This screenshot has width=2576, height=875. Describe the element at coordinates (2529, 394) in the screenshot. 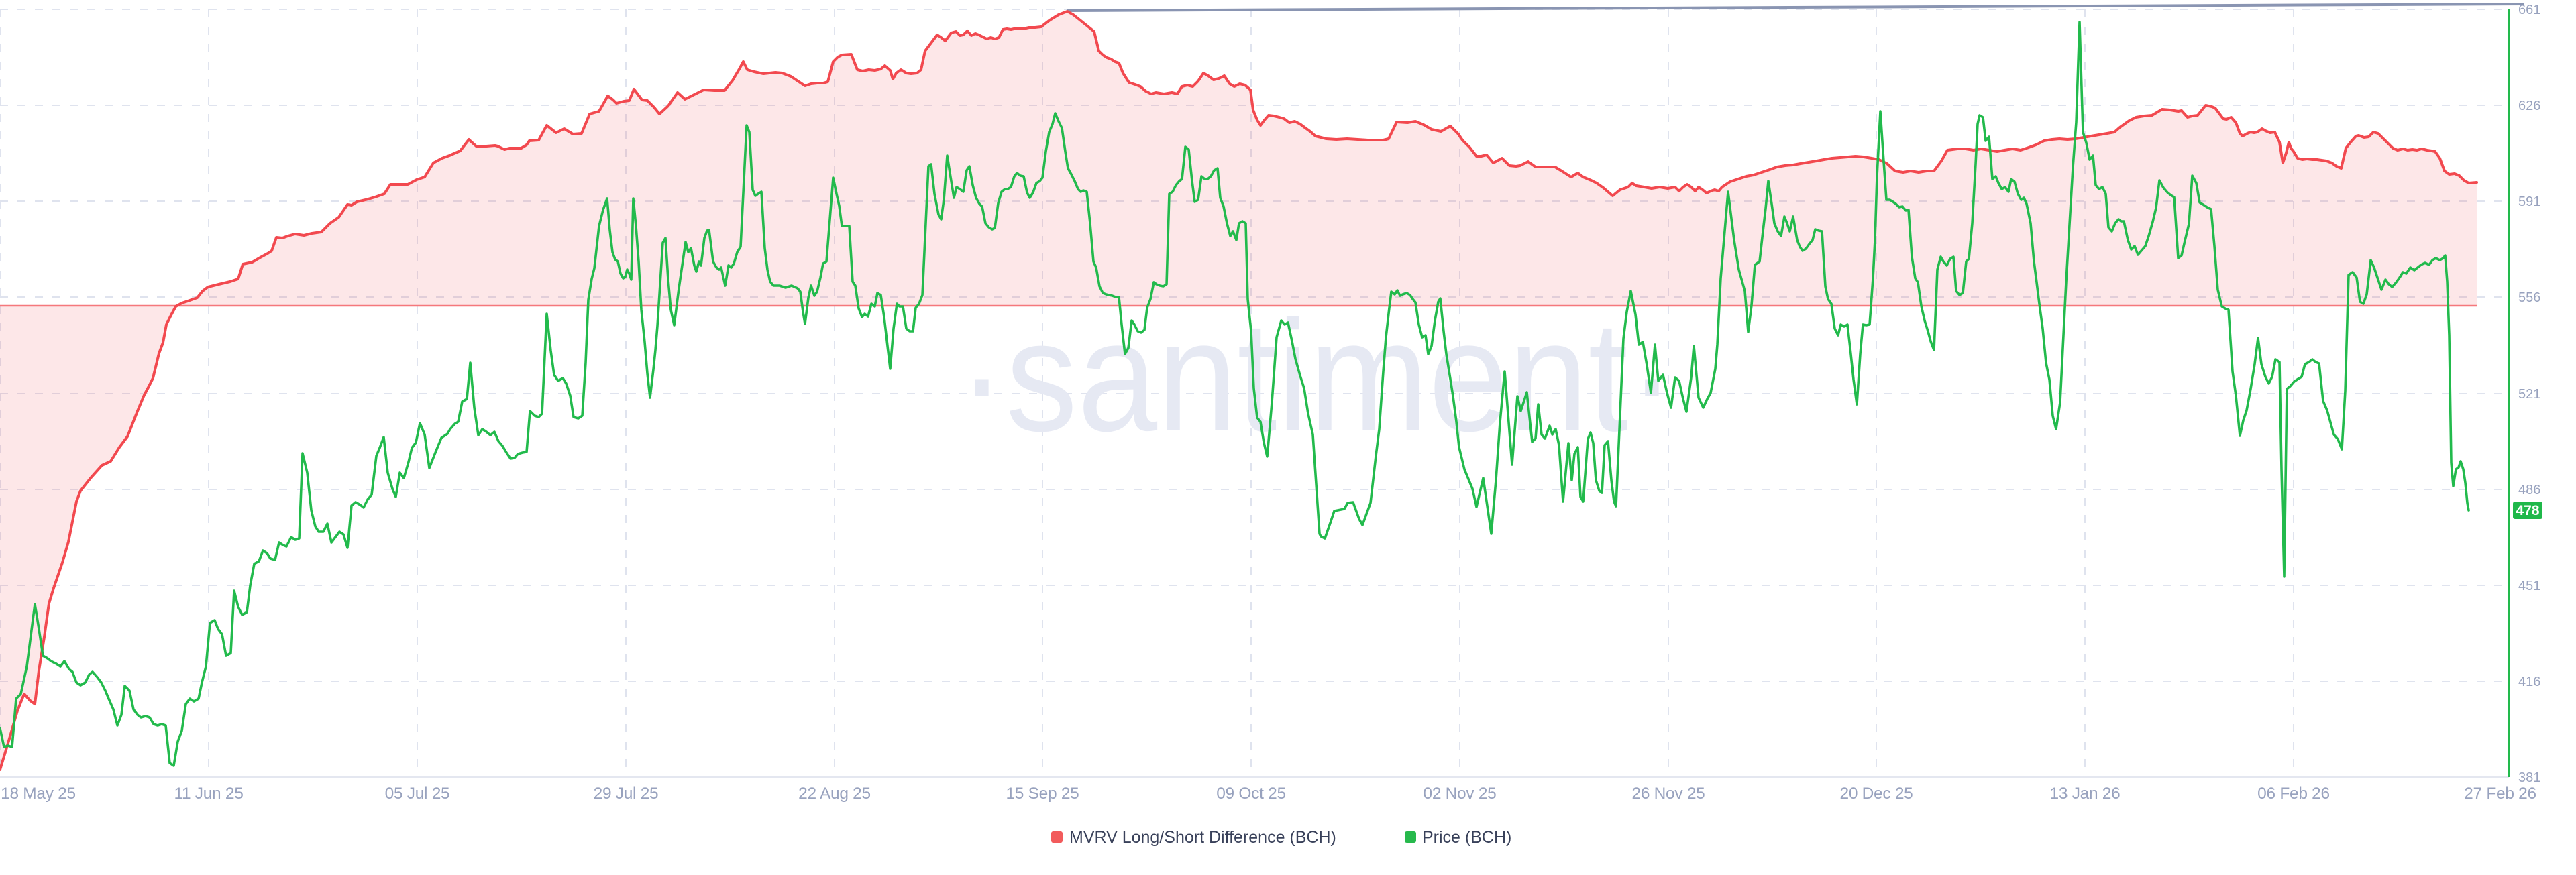

I see `svg-text: 521` at that location.